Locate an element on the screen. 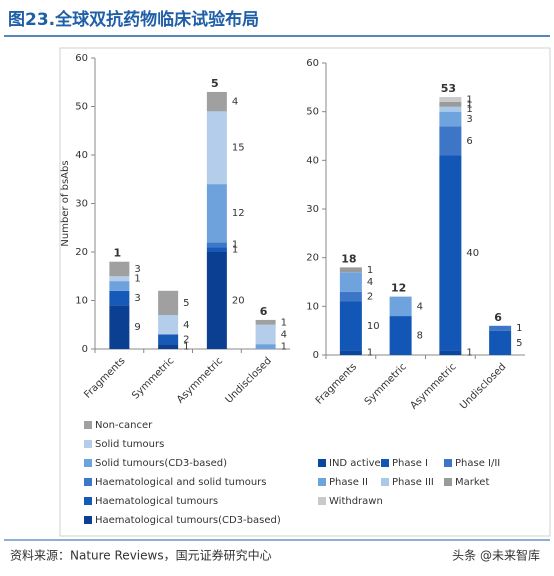 The image size is (554, 576). total-label: 53 is located at coordinates (448, 88).